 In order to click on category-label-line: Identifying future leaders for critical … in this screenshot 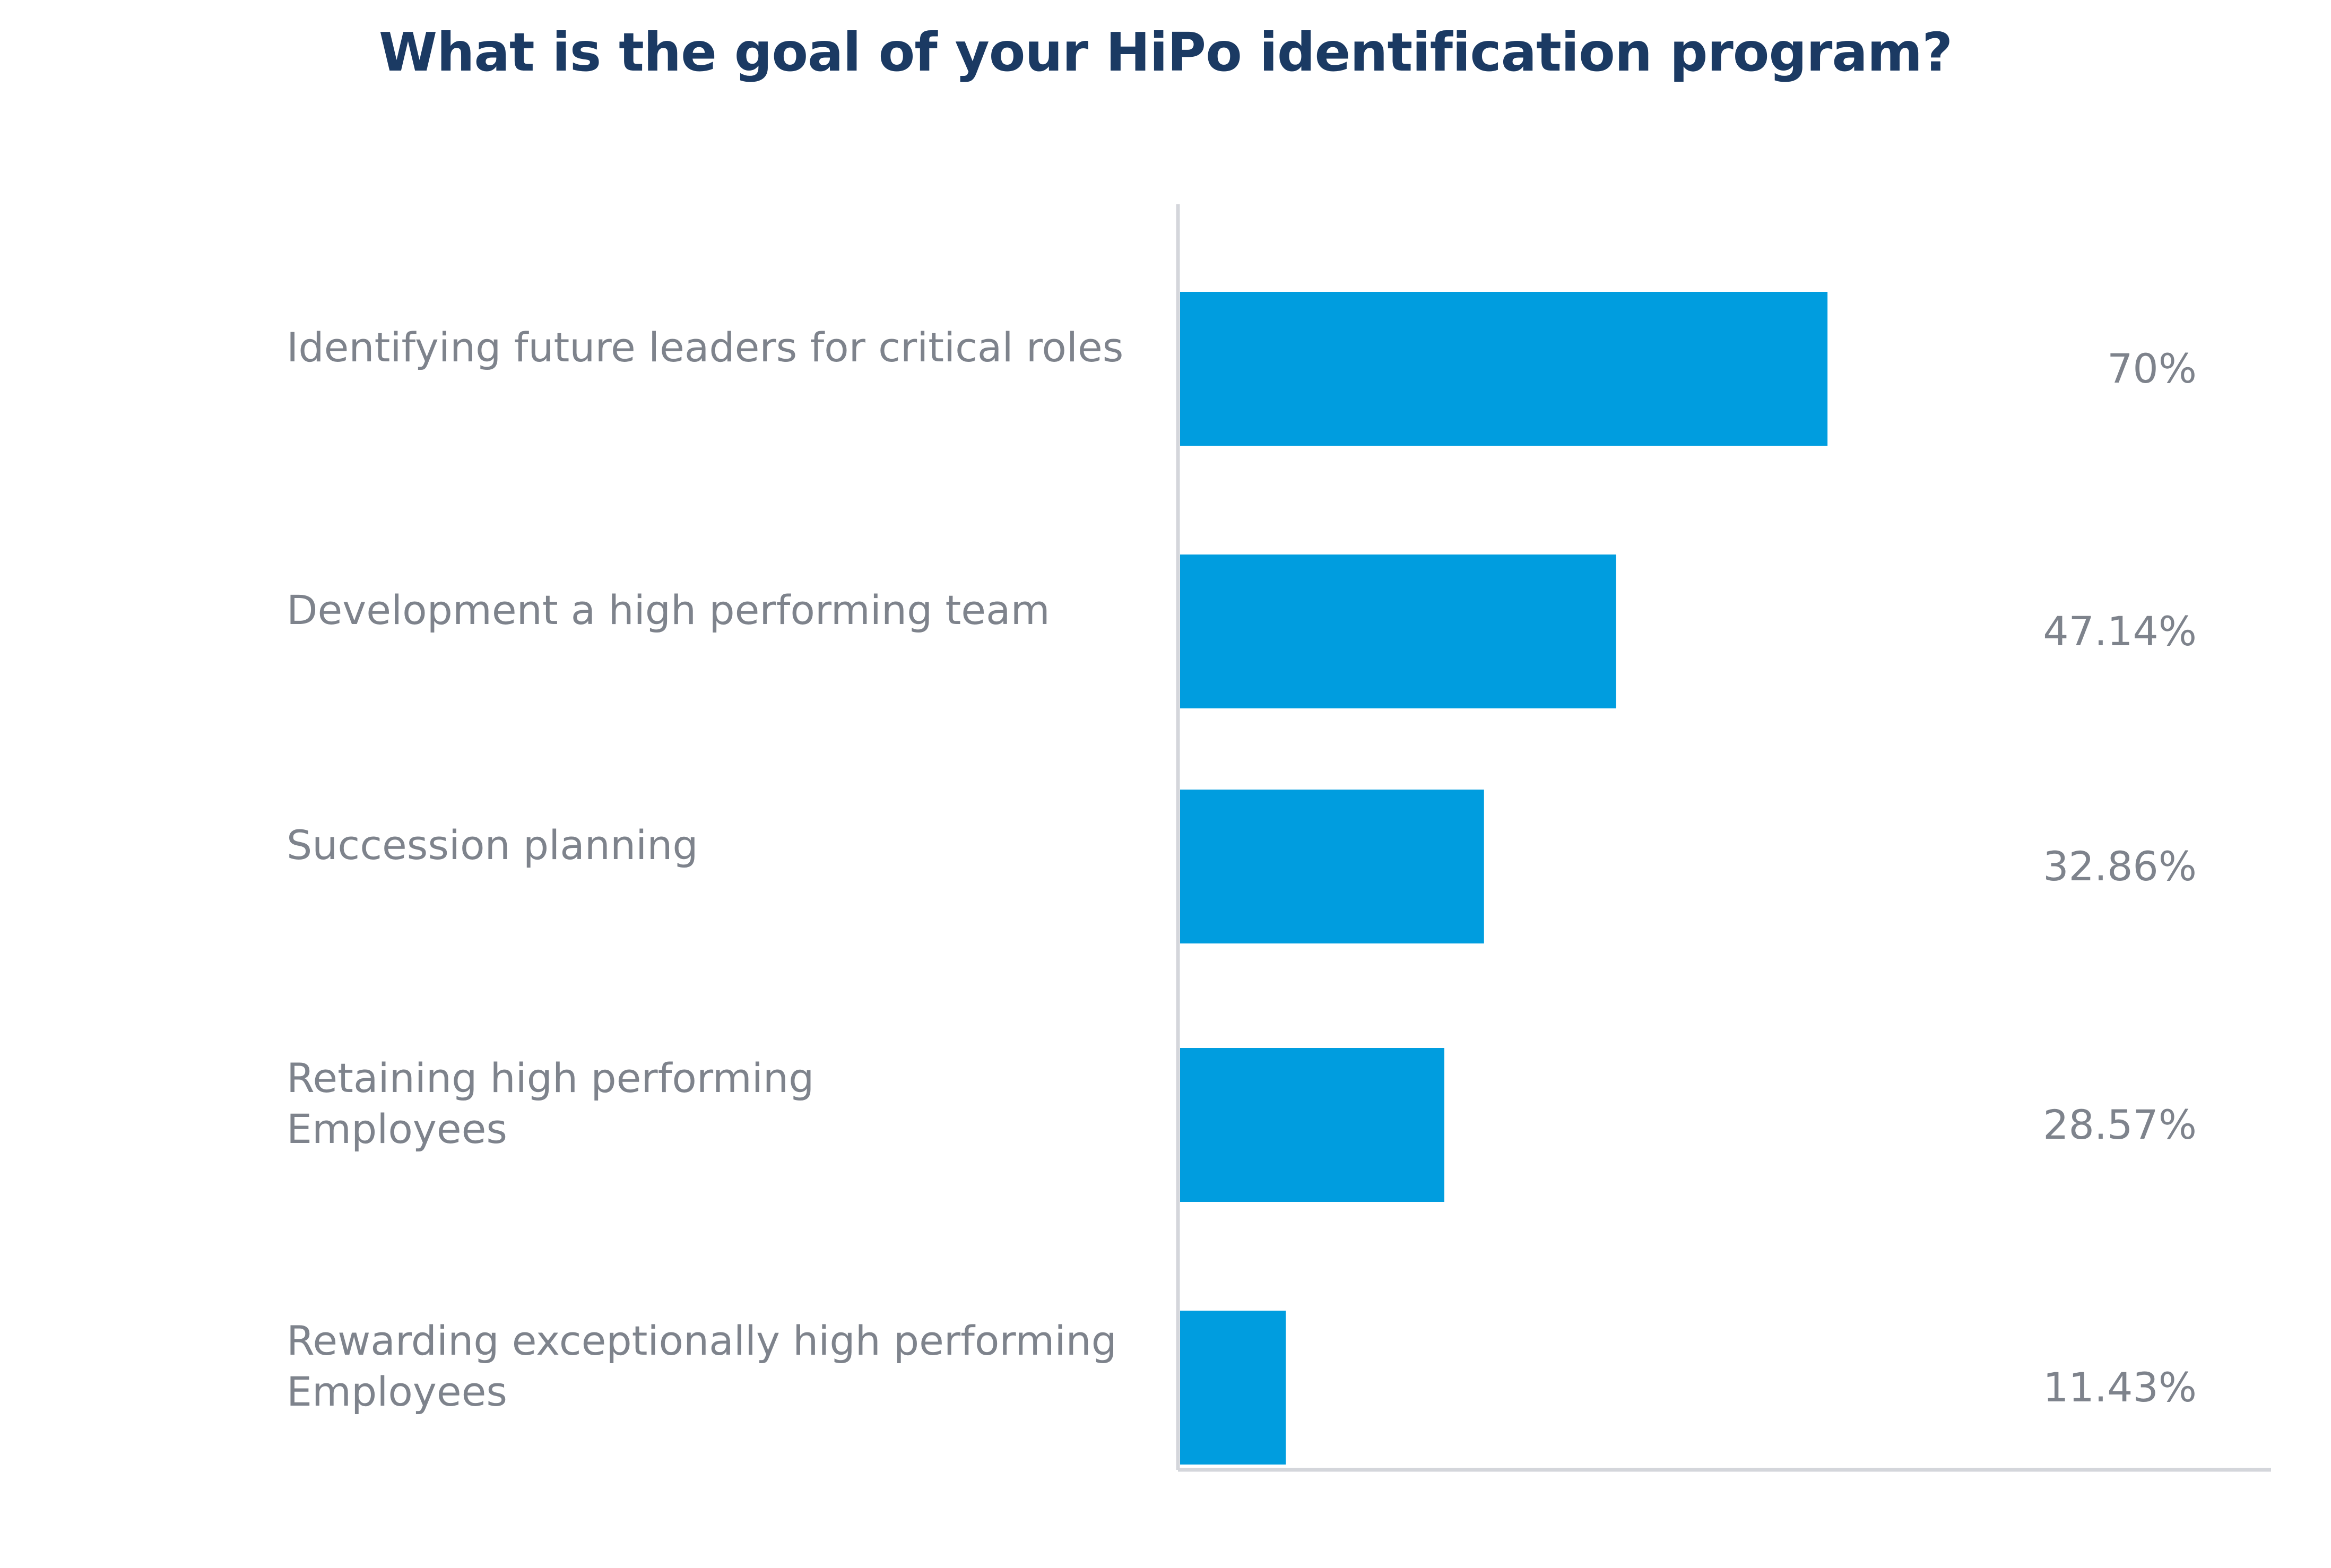, I will do `click(705, 347)`.